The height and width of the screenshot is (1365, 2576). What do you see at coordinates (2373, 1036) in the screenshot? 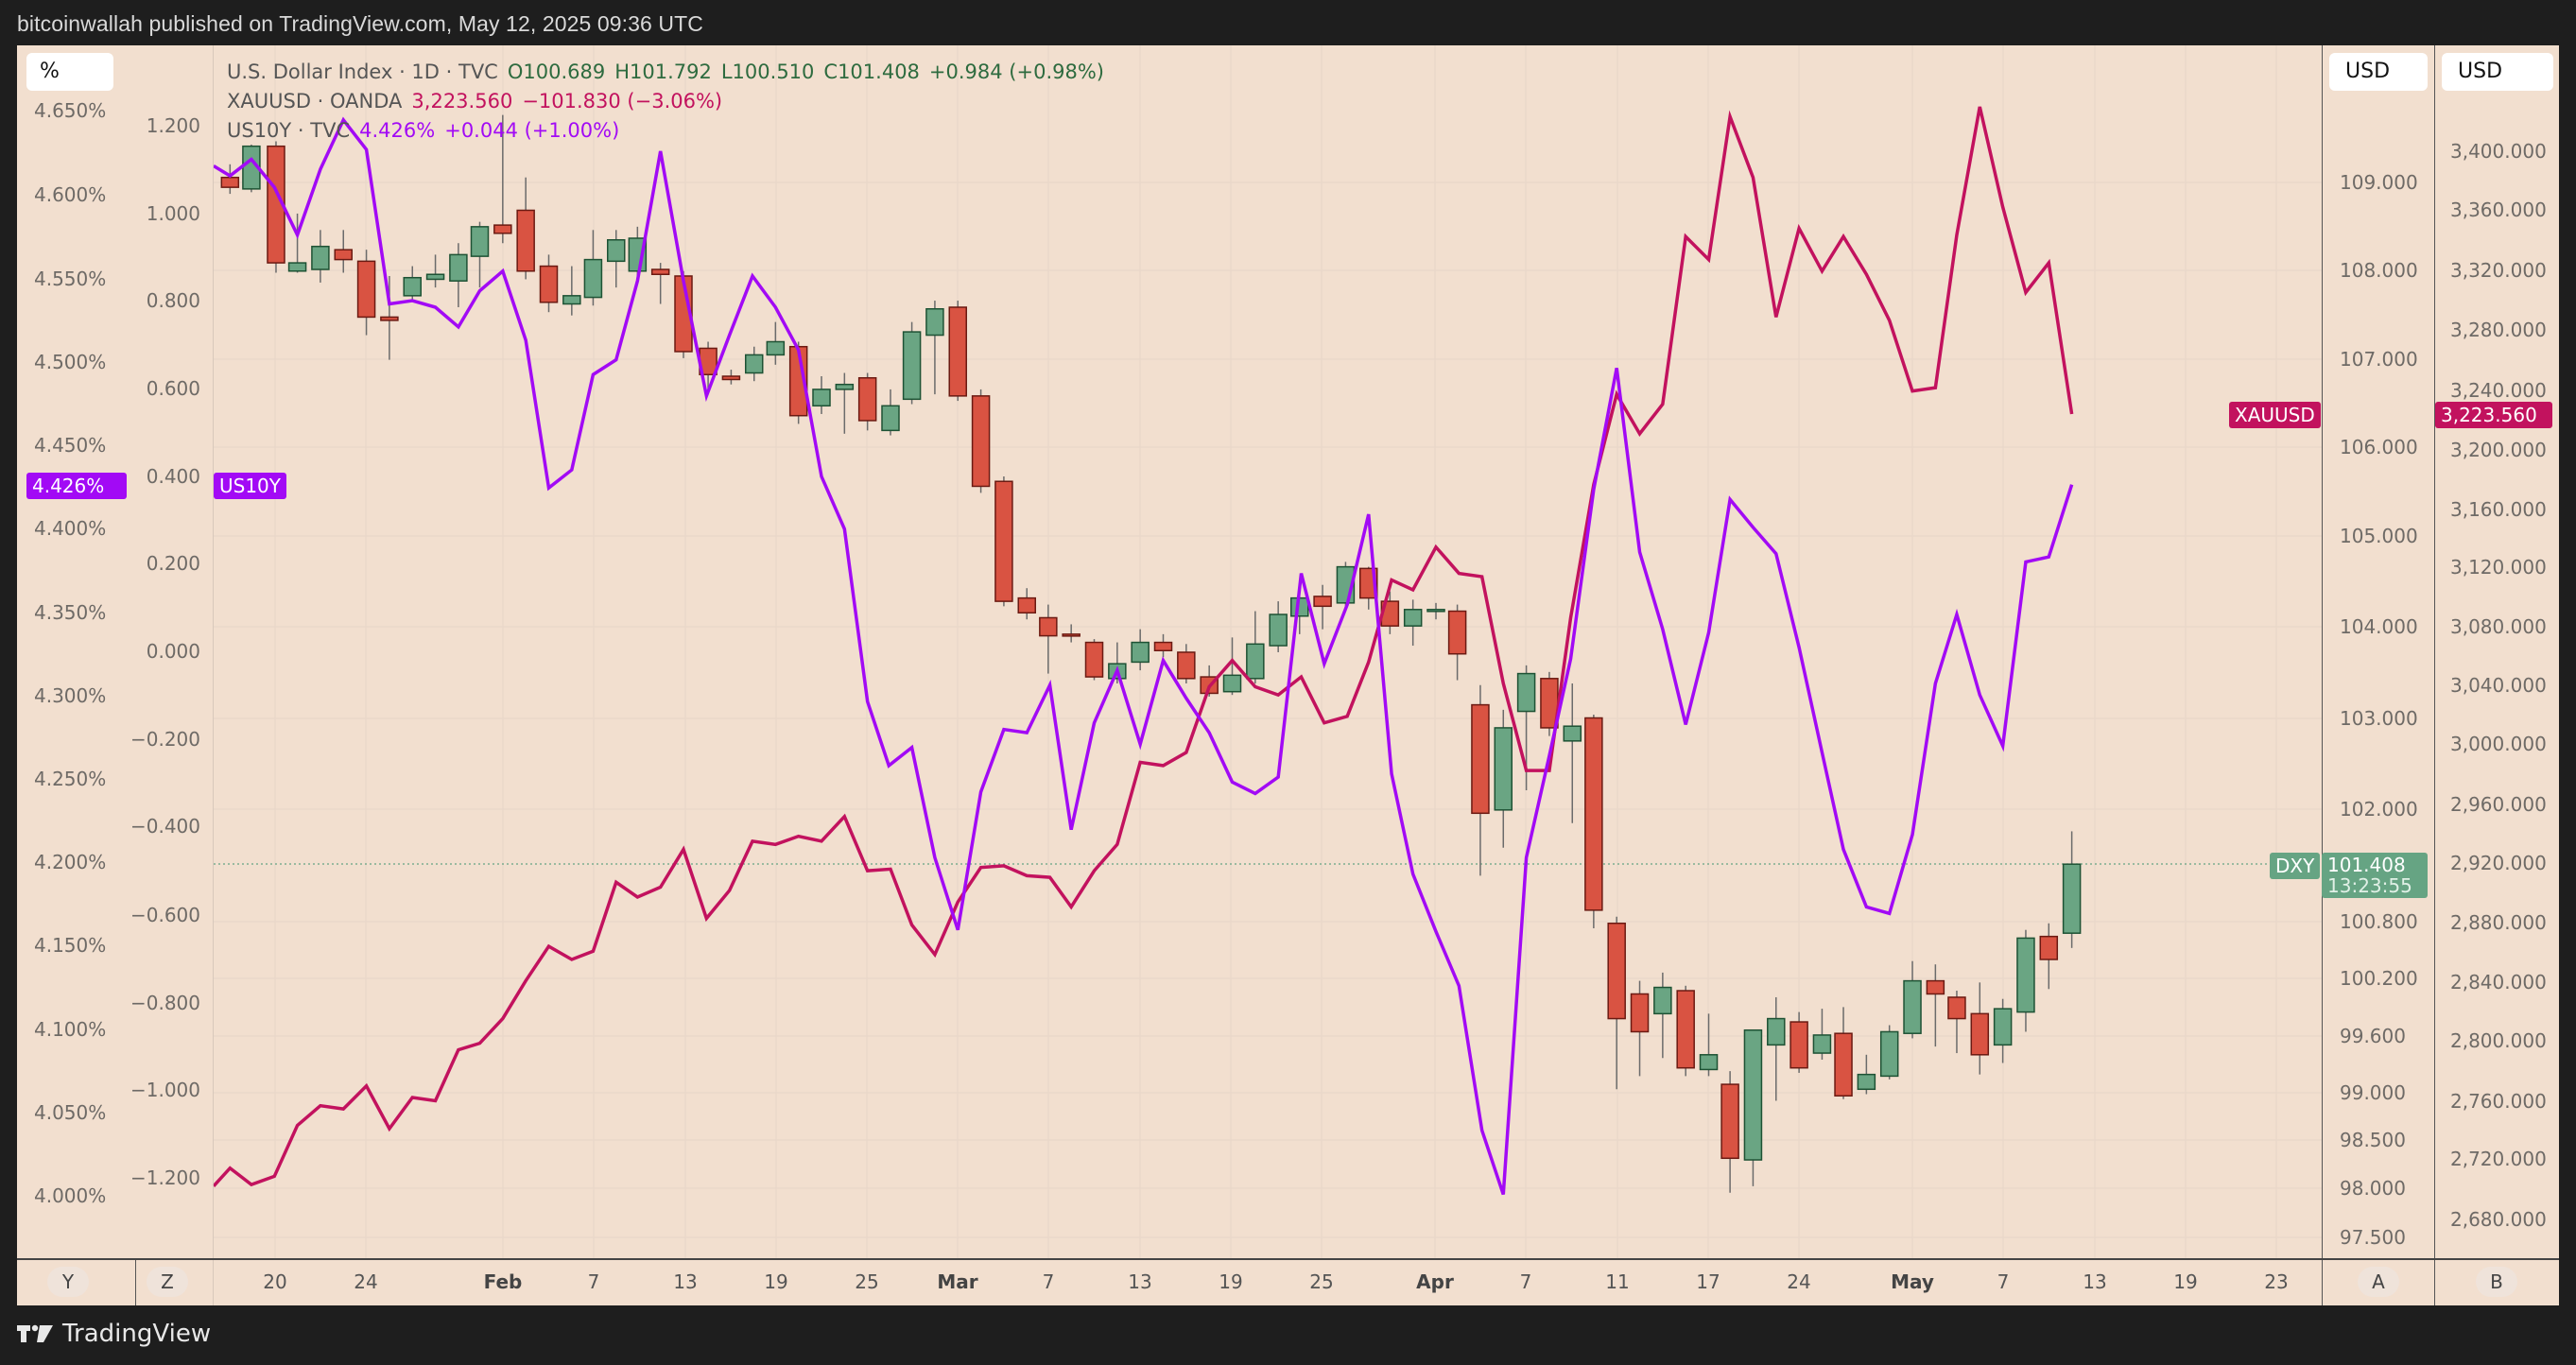
I see `axis-tick-label: 99.600` at bounding box center [2373, 1036].